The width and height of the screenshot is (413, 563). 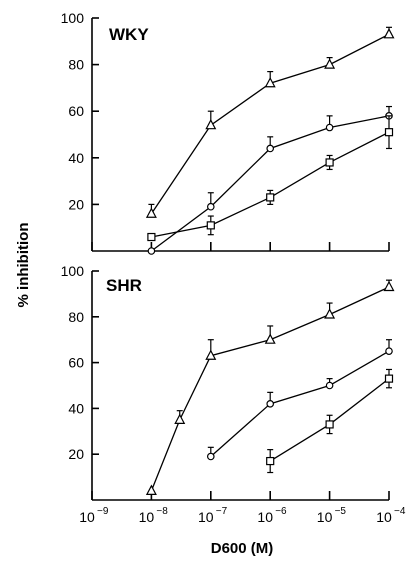 What do you see at coordinates (23, 265) in the screenshot?
I see `y-axis-title: % inhibition` at bounding box center [23, 265].